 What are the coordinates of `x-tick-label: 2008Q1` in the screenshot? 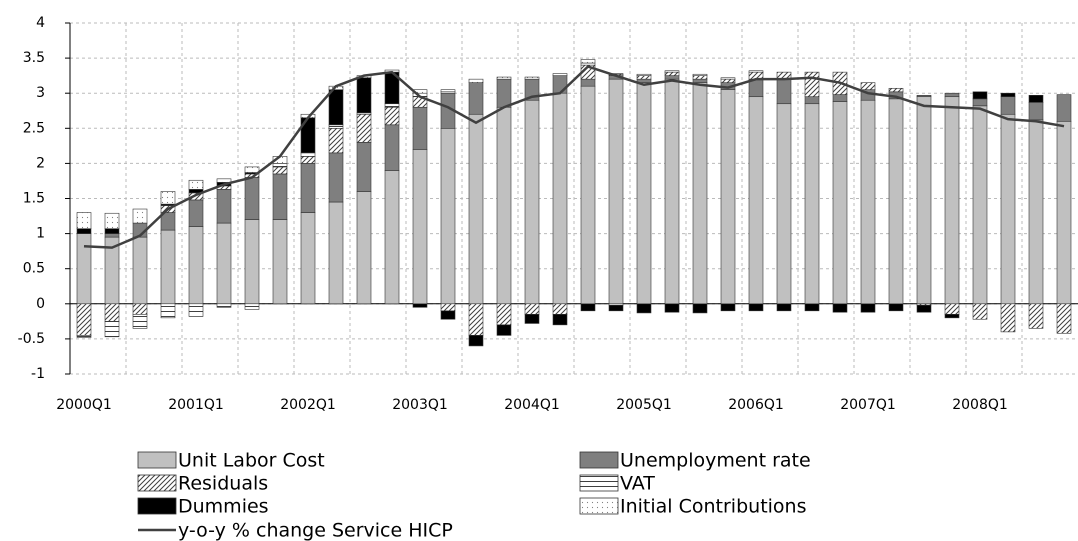 It's located at (980, 405).